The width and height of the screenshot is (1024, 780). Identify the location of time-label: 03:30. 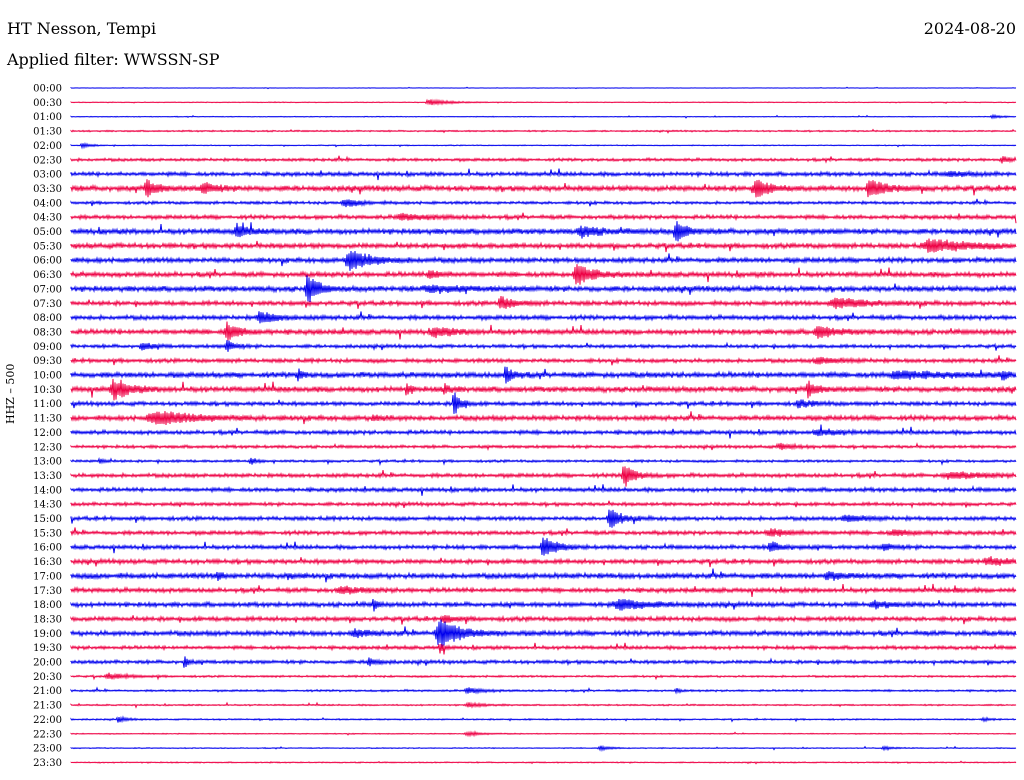
(47, 189).